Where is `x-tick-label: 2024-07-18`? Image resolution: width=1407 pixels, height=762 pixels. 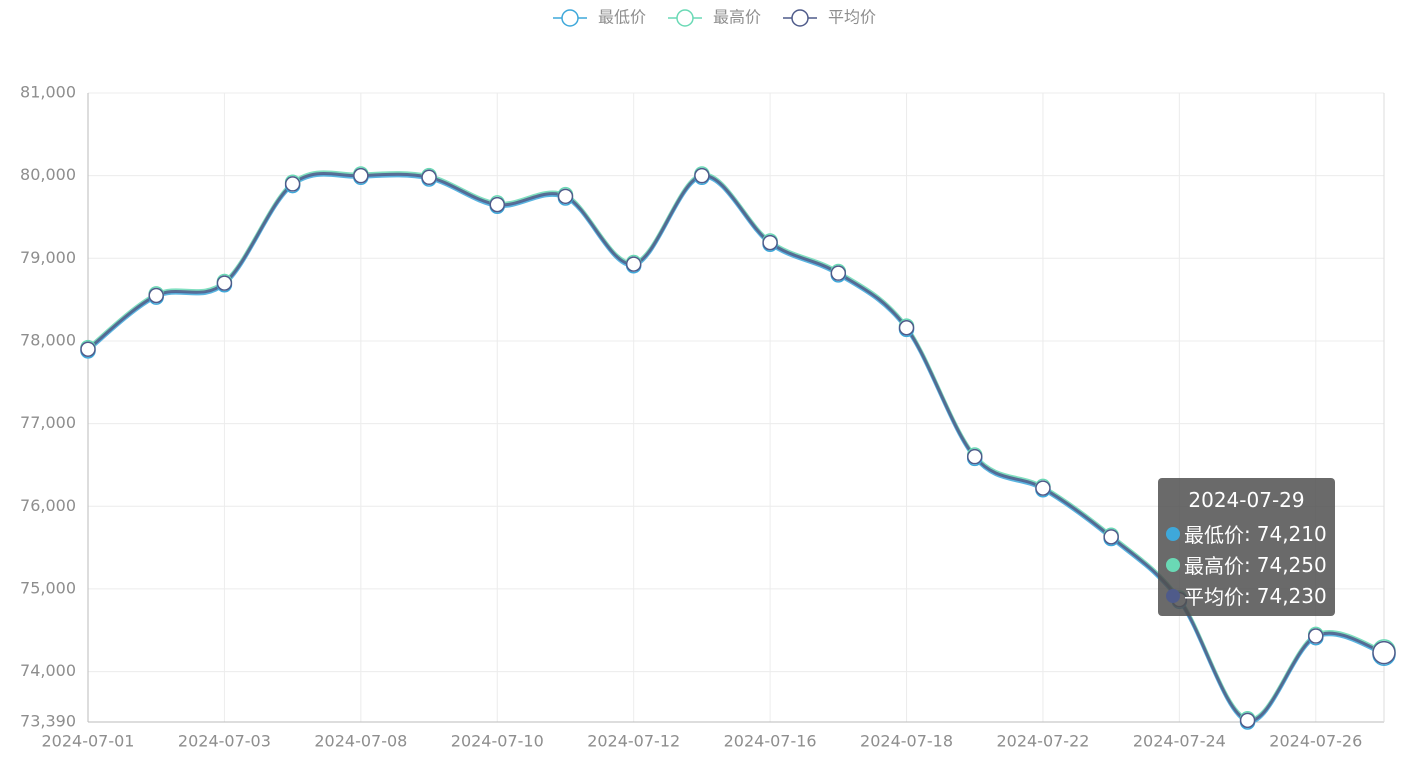
x-tick-label: 2024-07-18 is located at coordinates (906, 741).